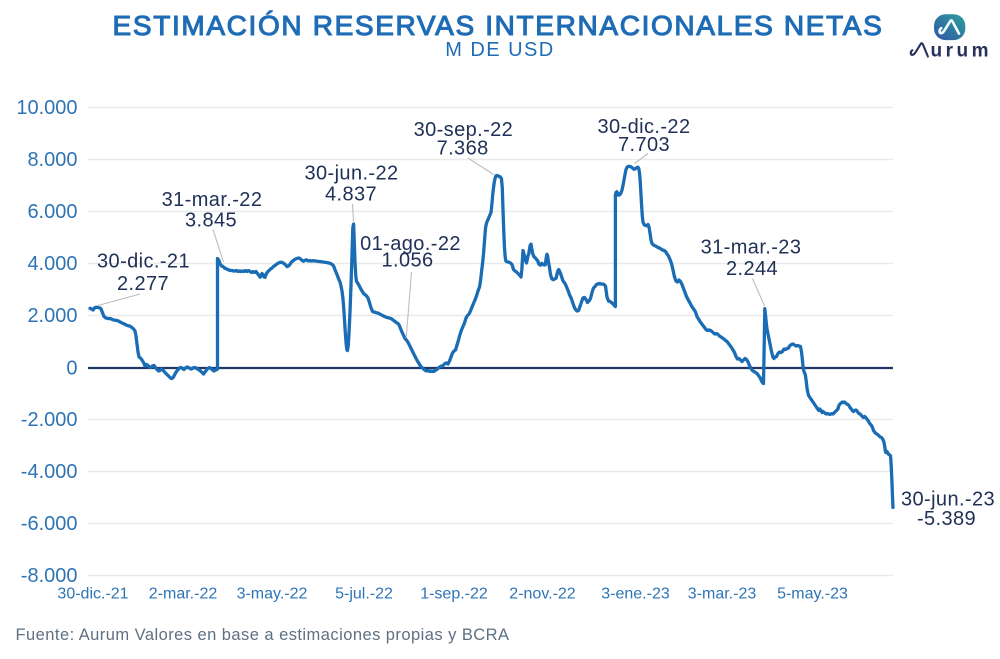 The height and width of the screenshot is (659, 1000). What do you see at coordinates (464, 130) in the screenshot?
I see `svg-text: 30-sep.-22` at bounding box center [464, 130].